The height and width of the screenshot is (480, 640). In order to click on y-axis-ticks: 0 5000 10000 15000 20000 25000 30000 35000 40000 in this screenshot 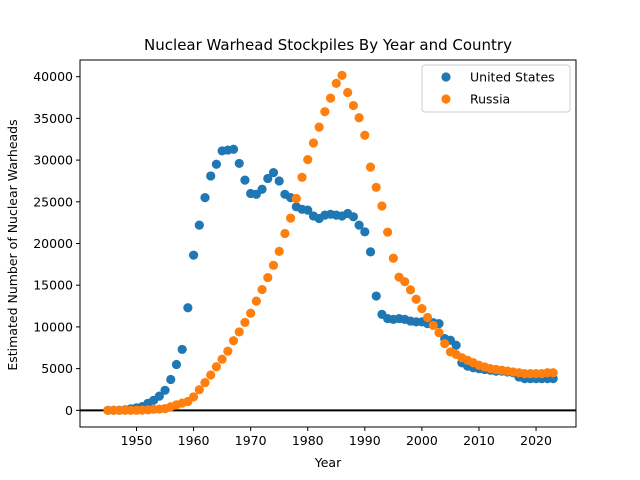, I will do `click(56, 243)`.